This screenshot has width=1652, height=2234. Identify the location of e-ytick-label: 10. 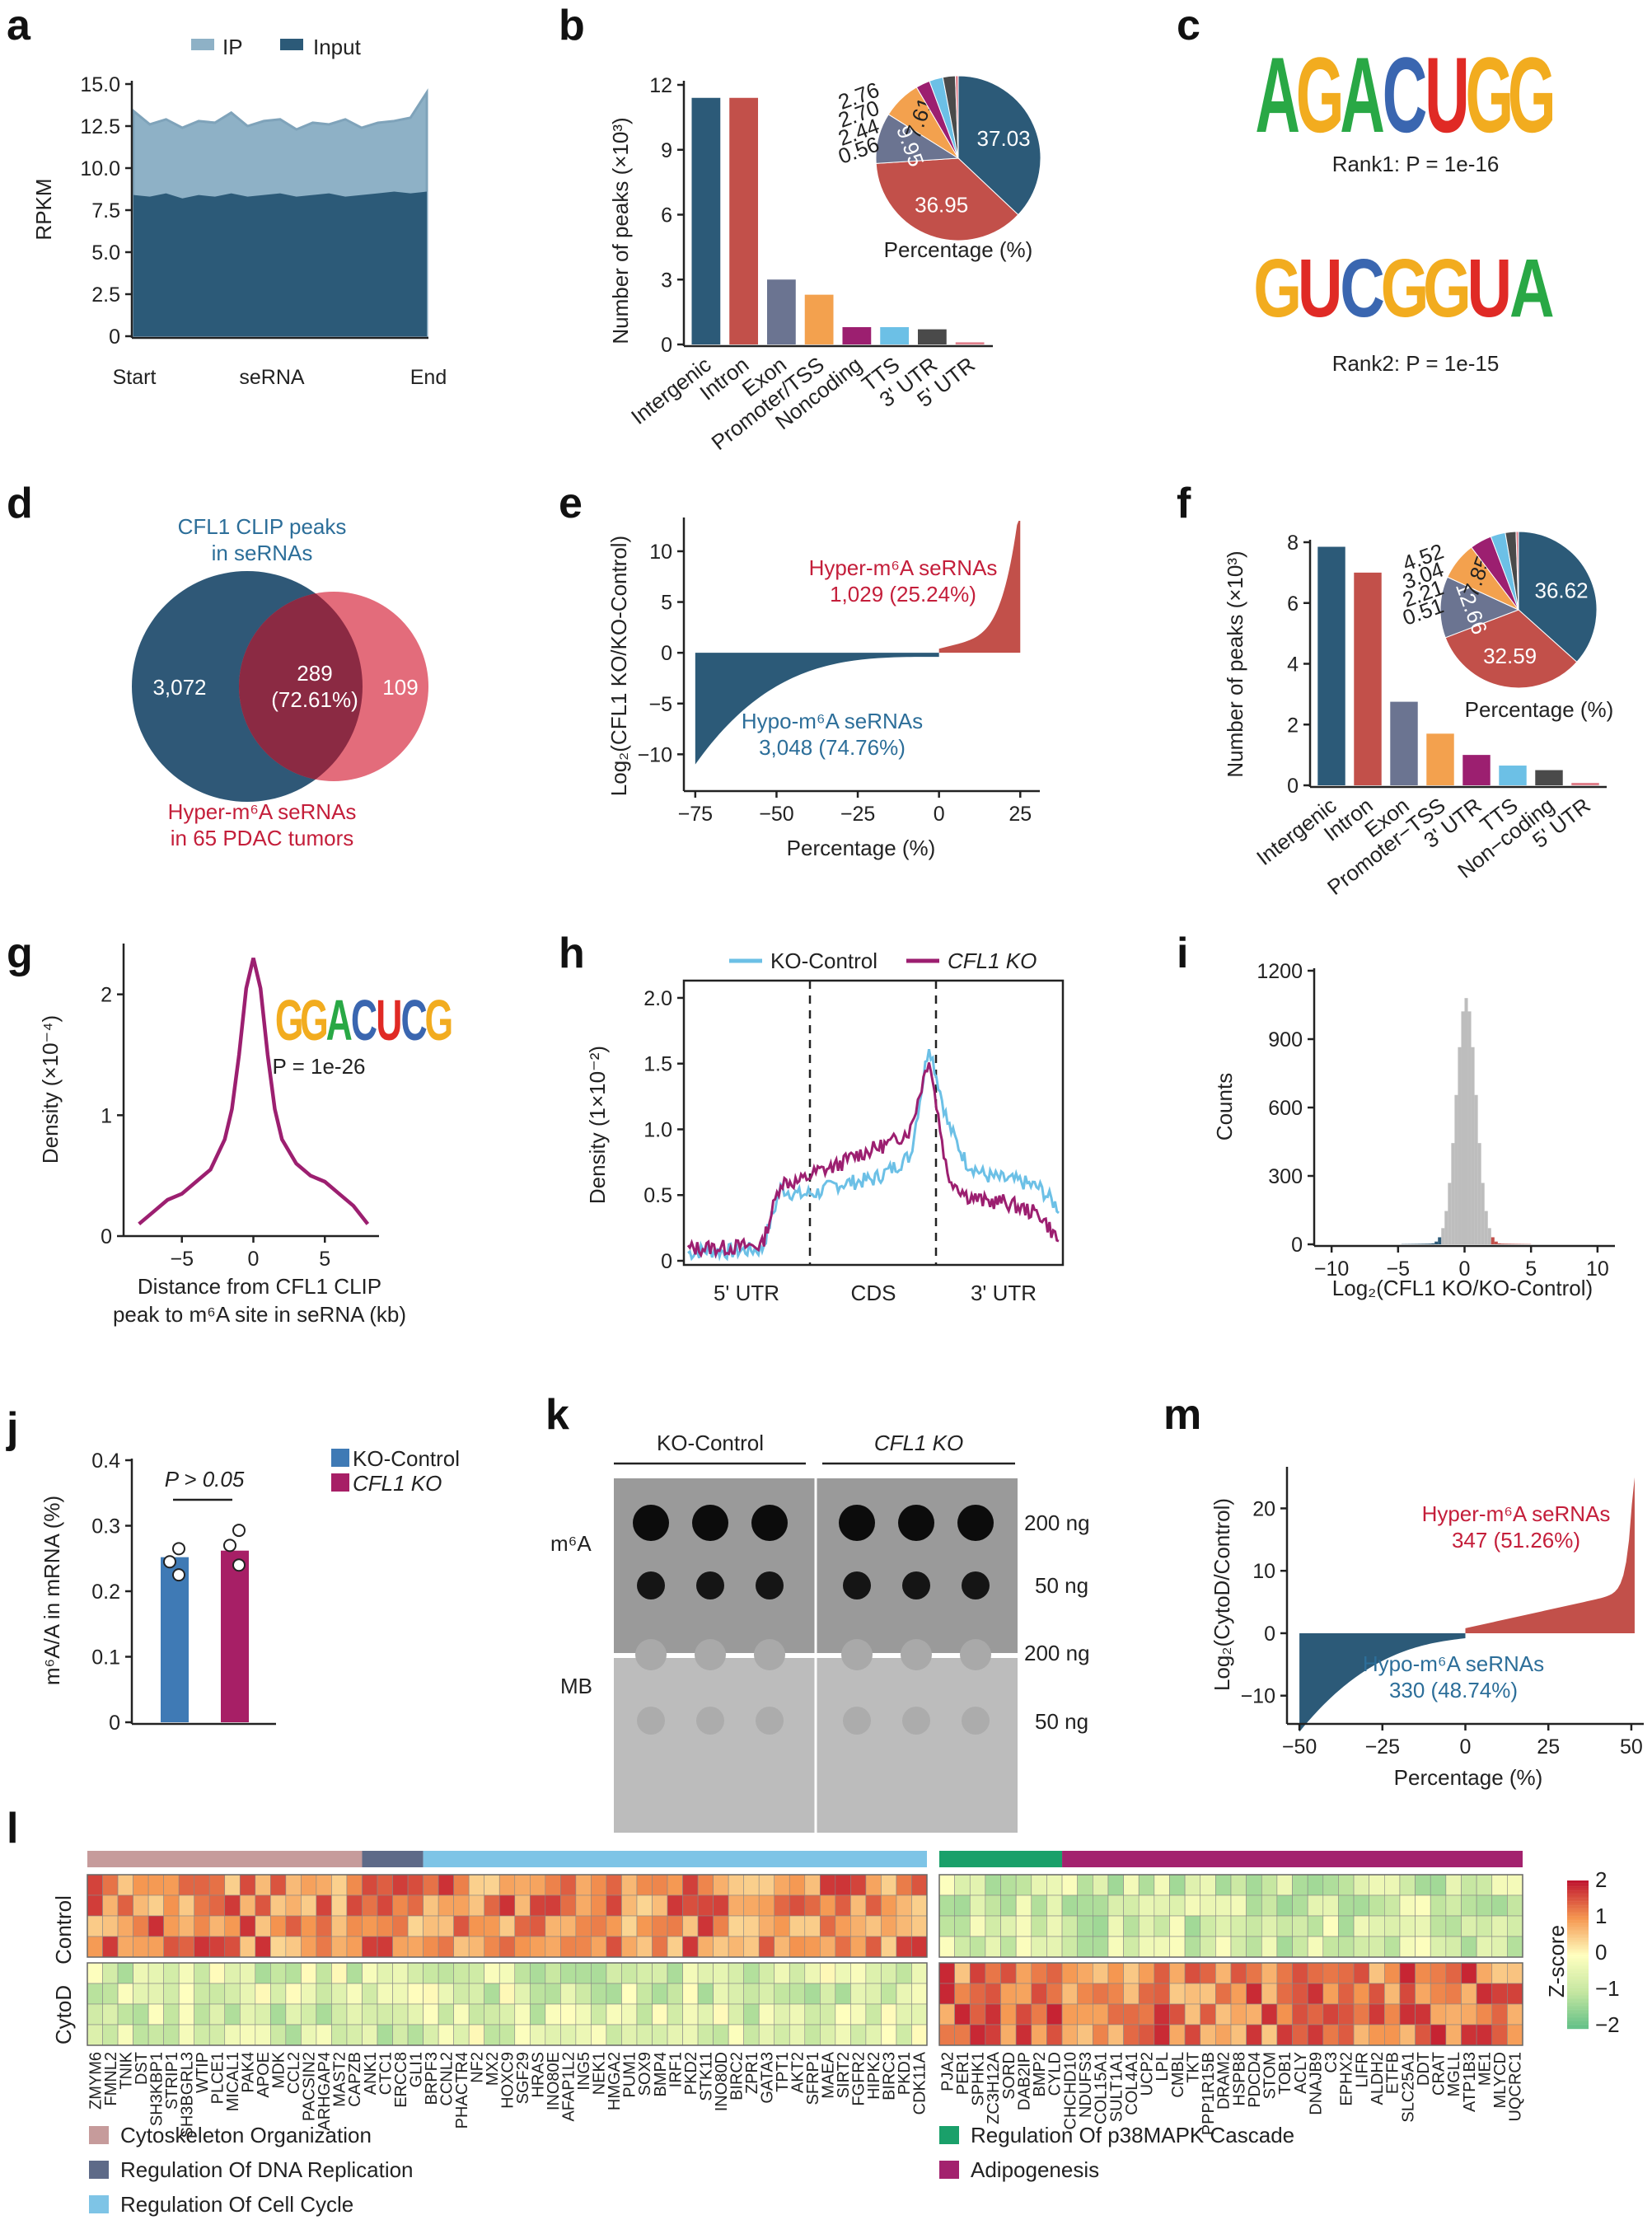
(660, 552).